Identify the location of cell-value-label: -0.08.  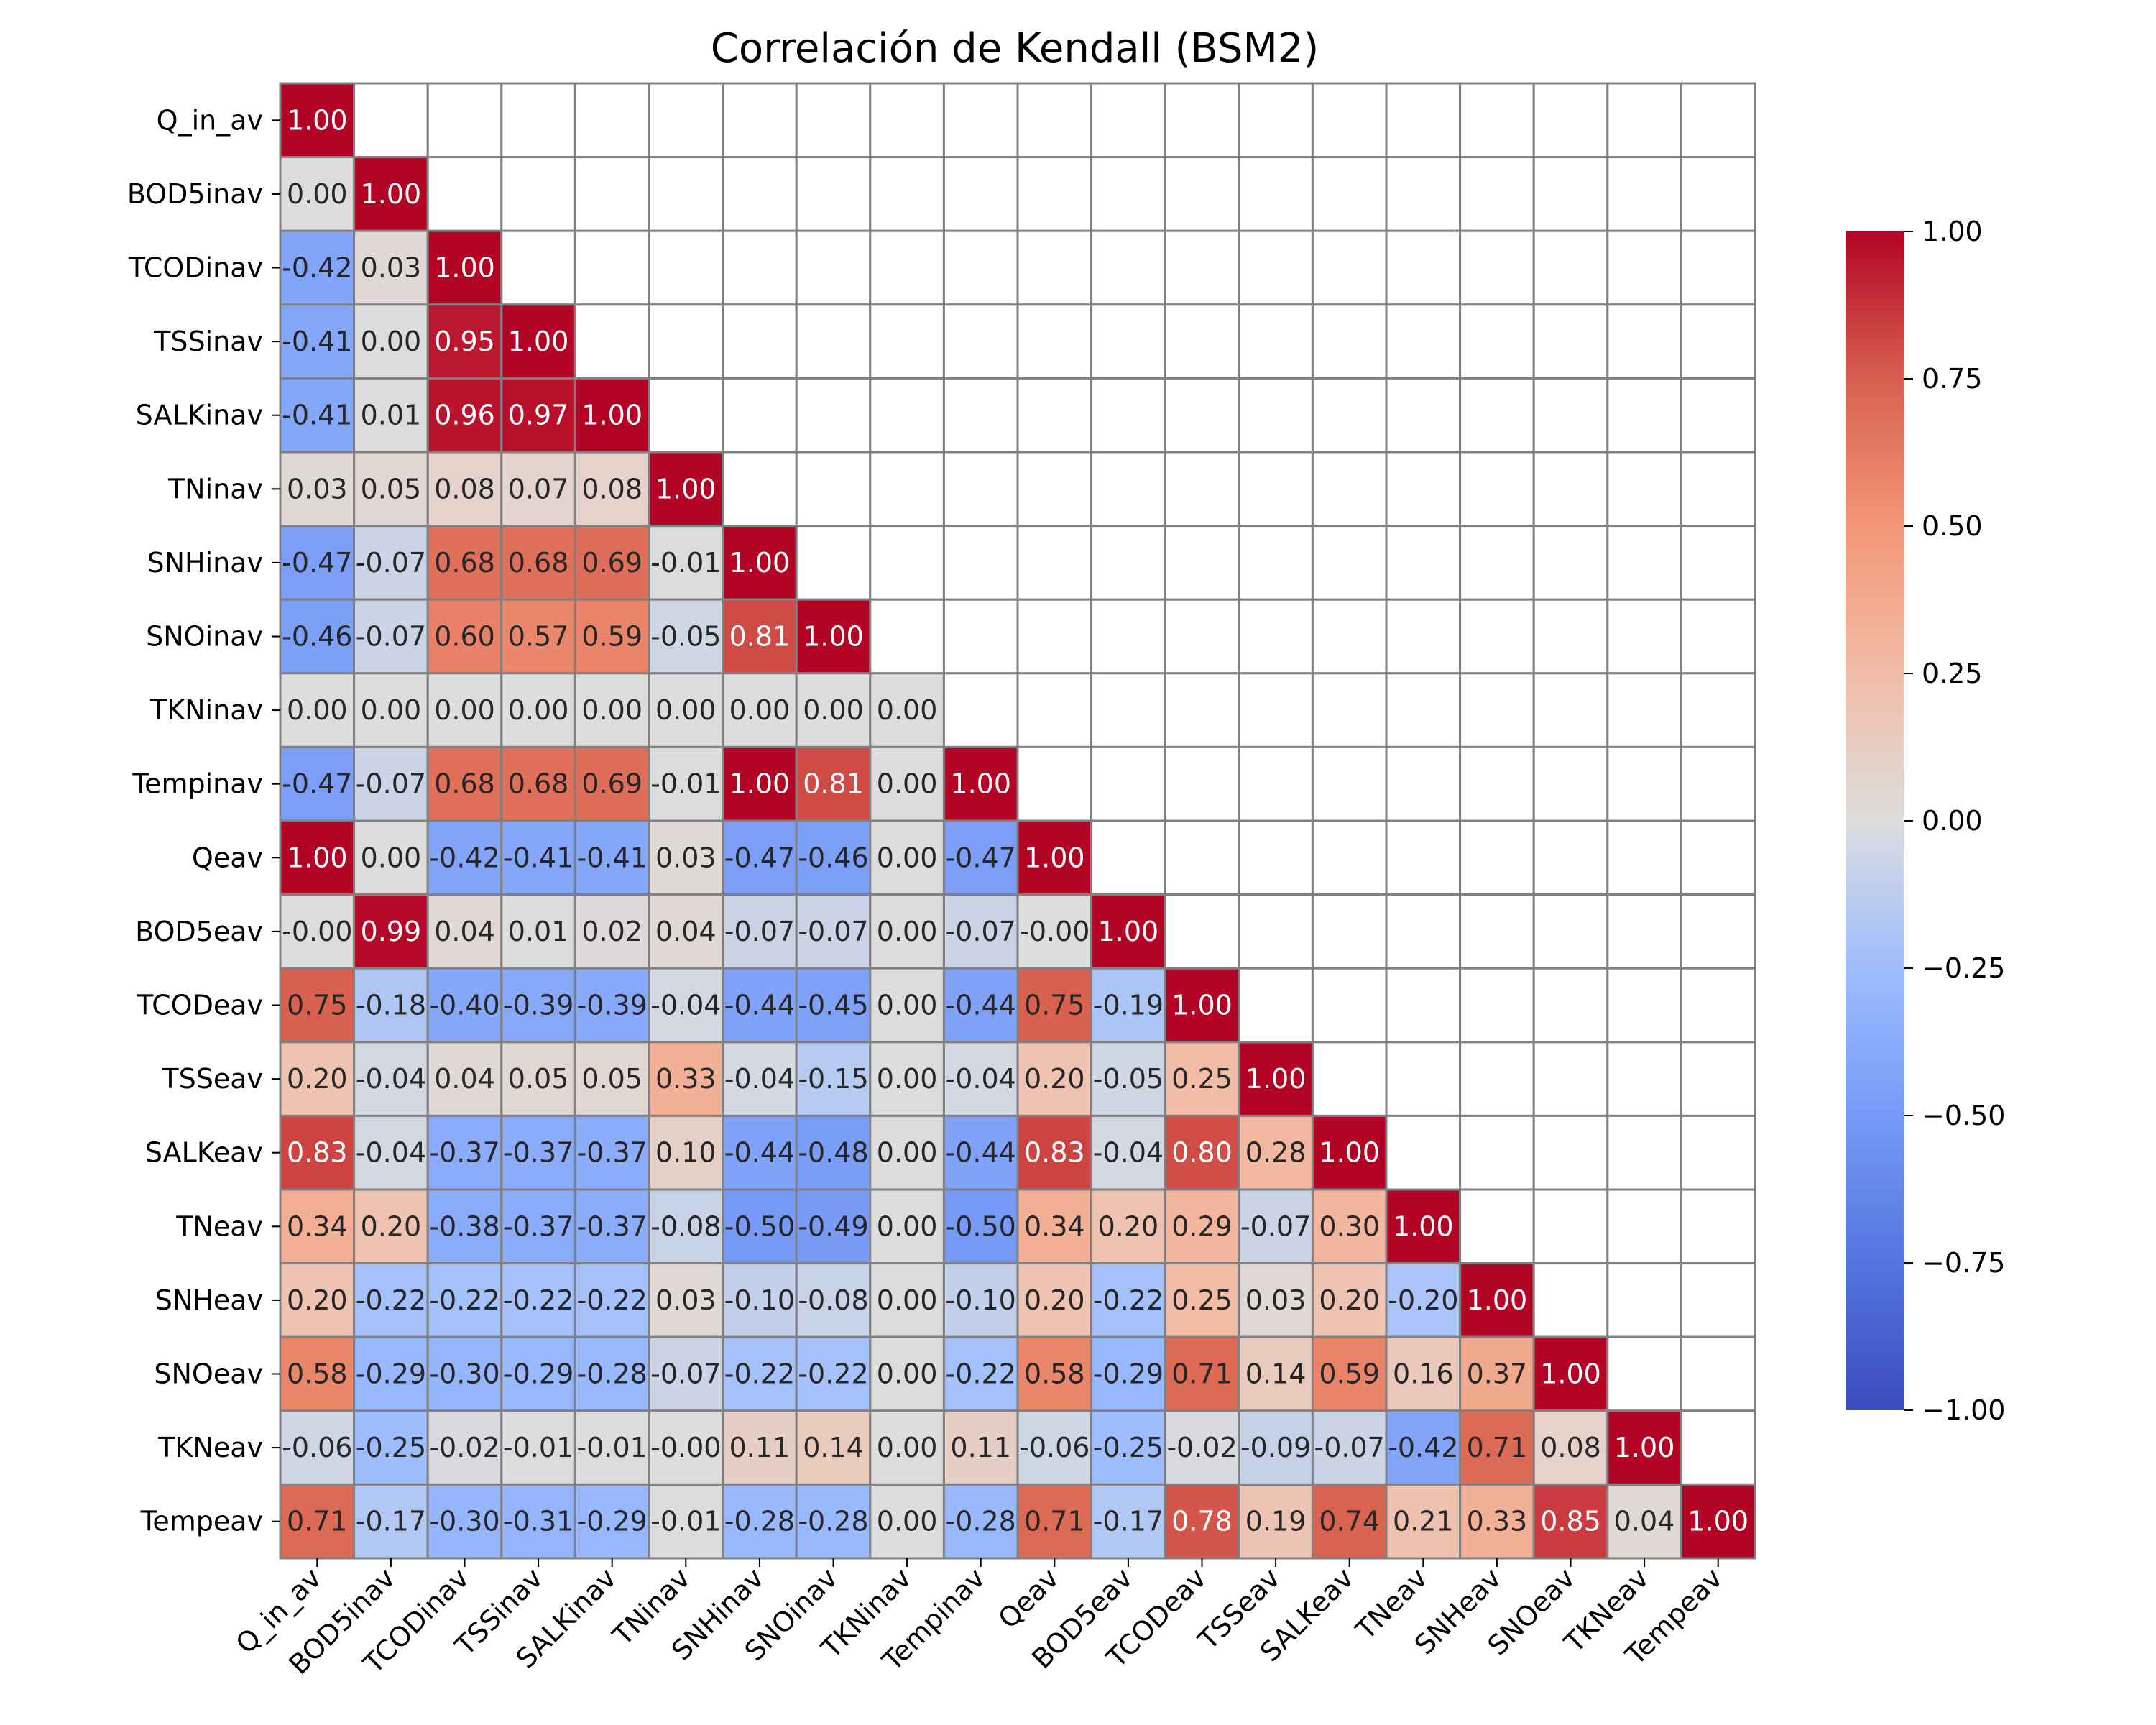
(685, 1226).